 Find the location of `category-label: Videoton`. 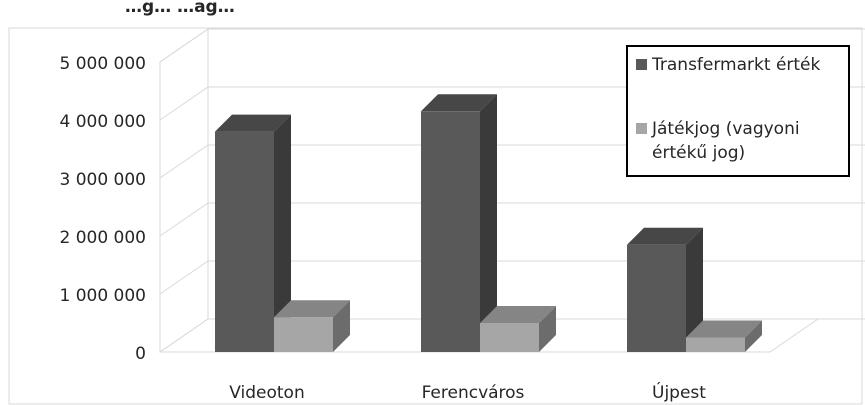

category-label: Videoton is located at coordinates (266, 393).